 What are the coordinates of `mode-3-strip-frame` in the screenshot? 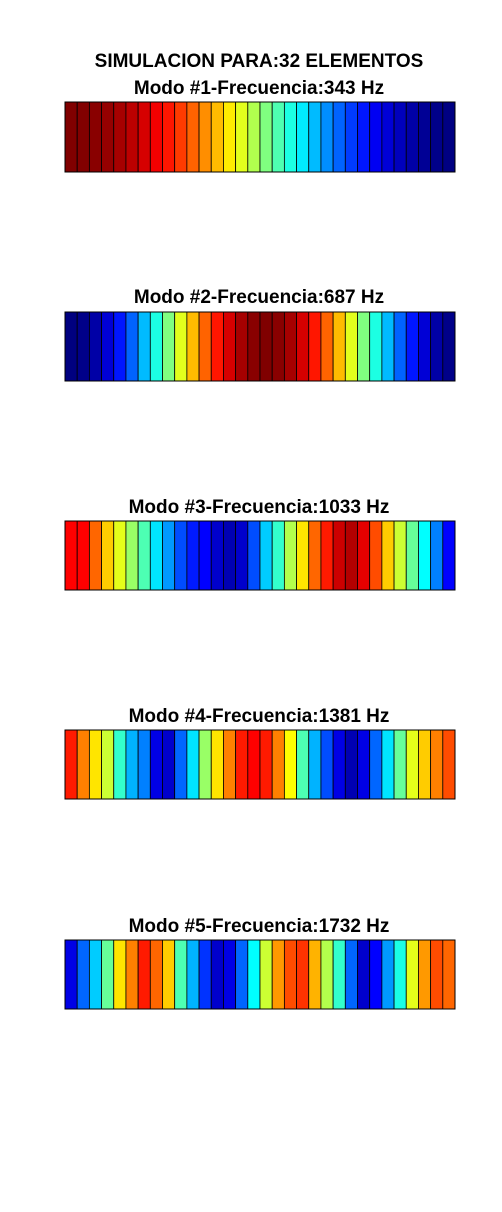 It's located at (260, 555).